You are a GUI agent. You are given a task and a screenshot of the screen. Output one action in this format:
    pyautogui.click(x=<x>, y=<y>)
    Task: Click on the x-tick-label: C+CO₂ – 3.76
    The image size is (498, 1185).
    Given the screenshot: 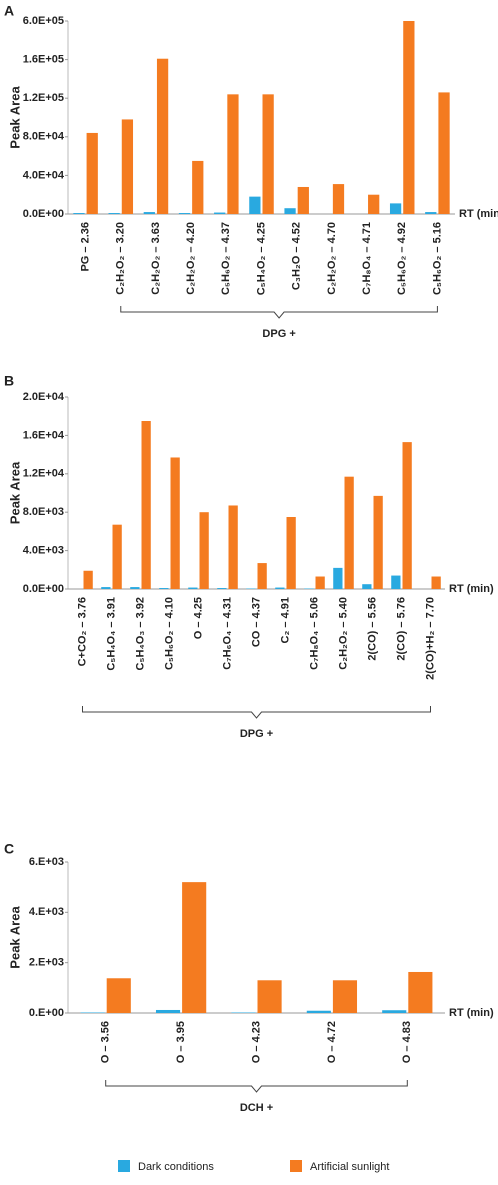 What is the action you would take?
    pyautogui.click(x=82, y=631)
    